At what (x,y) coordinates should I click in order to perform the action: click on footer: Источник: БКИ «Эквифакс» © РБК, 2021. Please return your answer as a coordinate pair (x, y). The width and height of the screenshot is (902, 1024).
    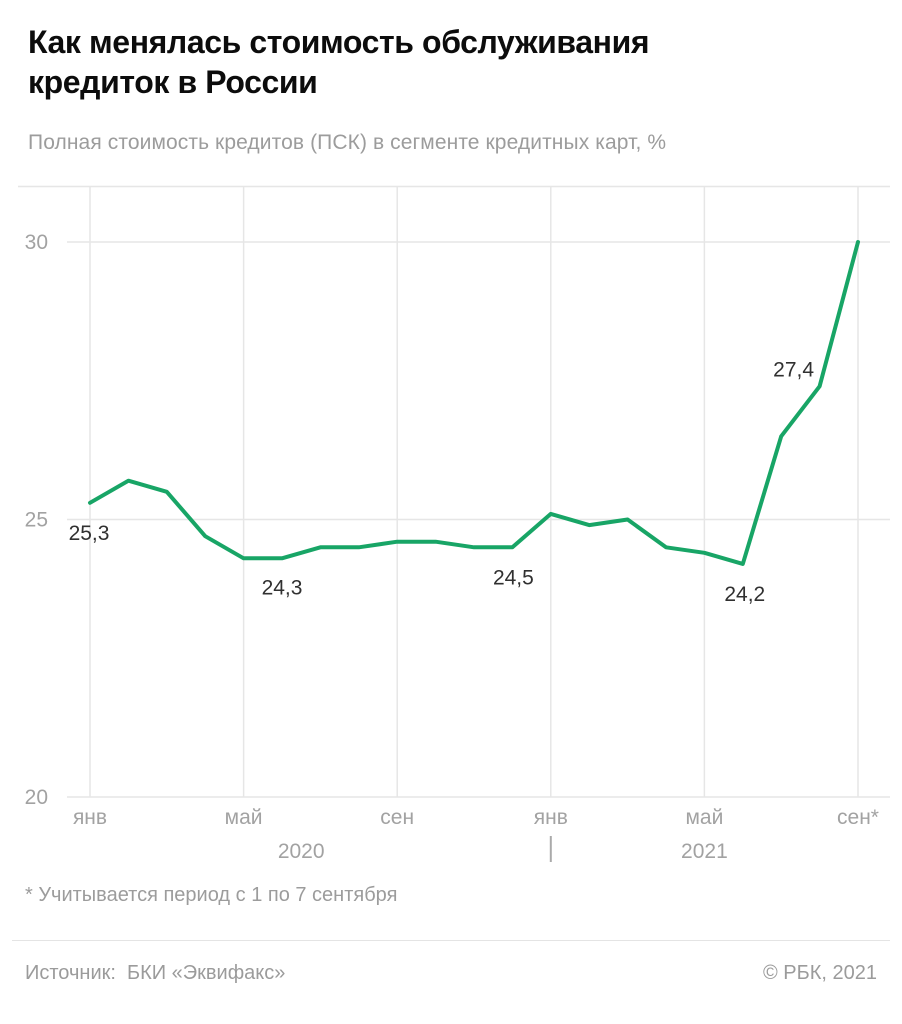
    Looking at the image, I should click on (451, 973).